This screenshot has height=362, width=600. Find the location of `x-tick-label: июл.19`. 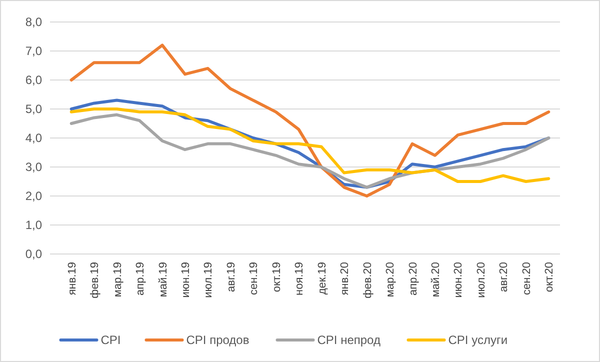

x-tick-label: июл.19 is located at coordinates (208, 280).